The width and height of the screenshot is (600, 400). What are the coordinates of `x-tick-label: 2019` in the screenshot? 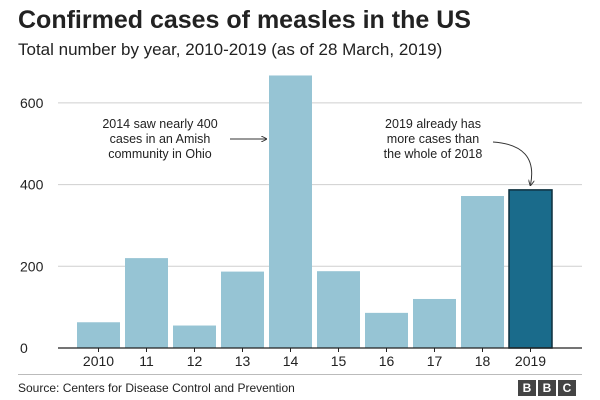 It's located at (530, 361).